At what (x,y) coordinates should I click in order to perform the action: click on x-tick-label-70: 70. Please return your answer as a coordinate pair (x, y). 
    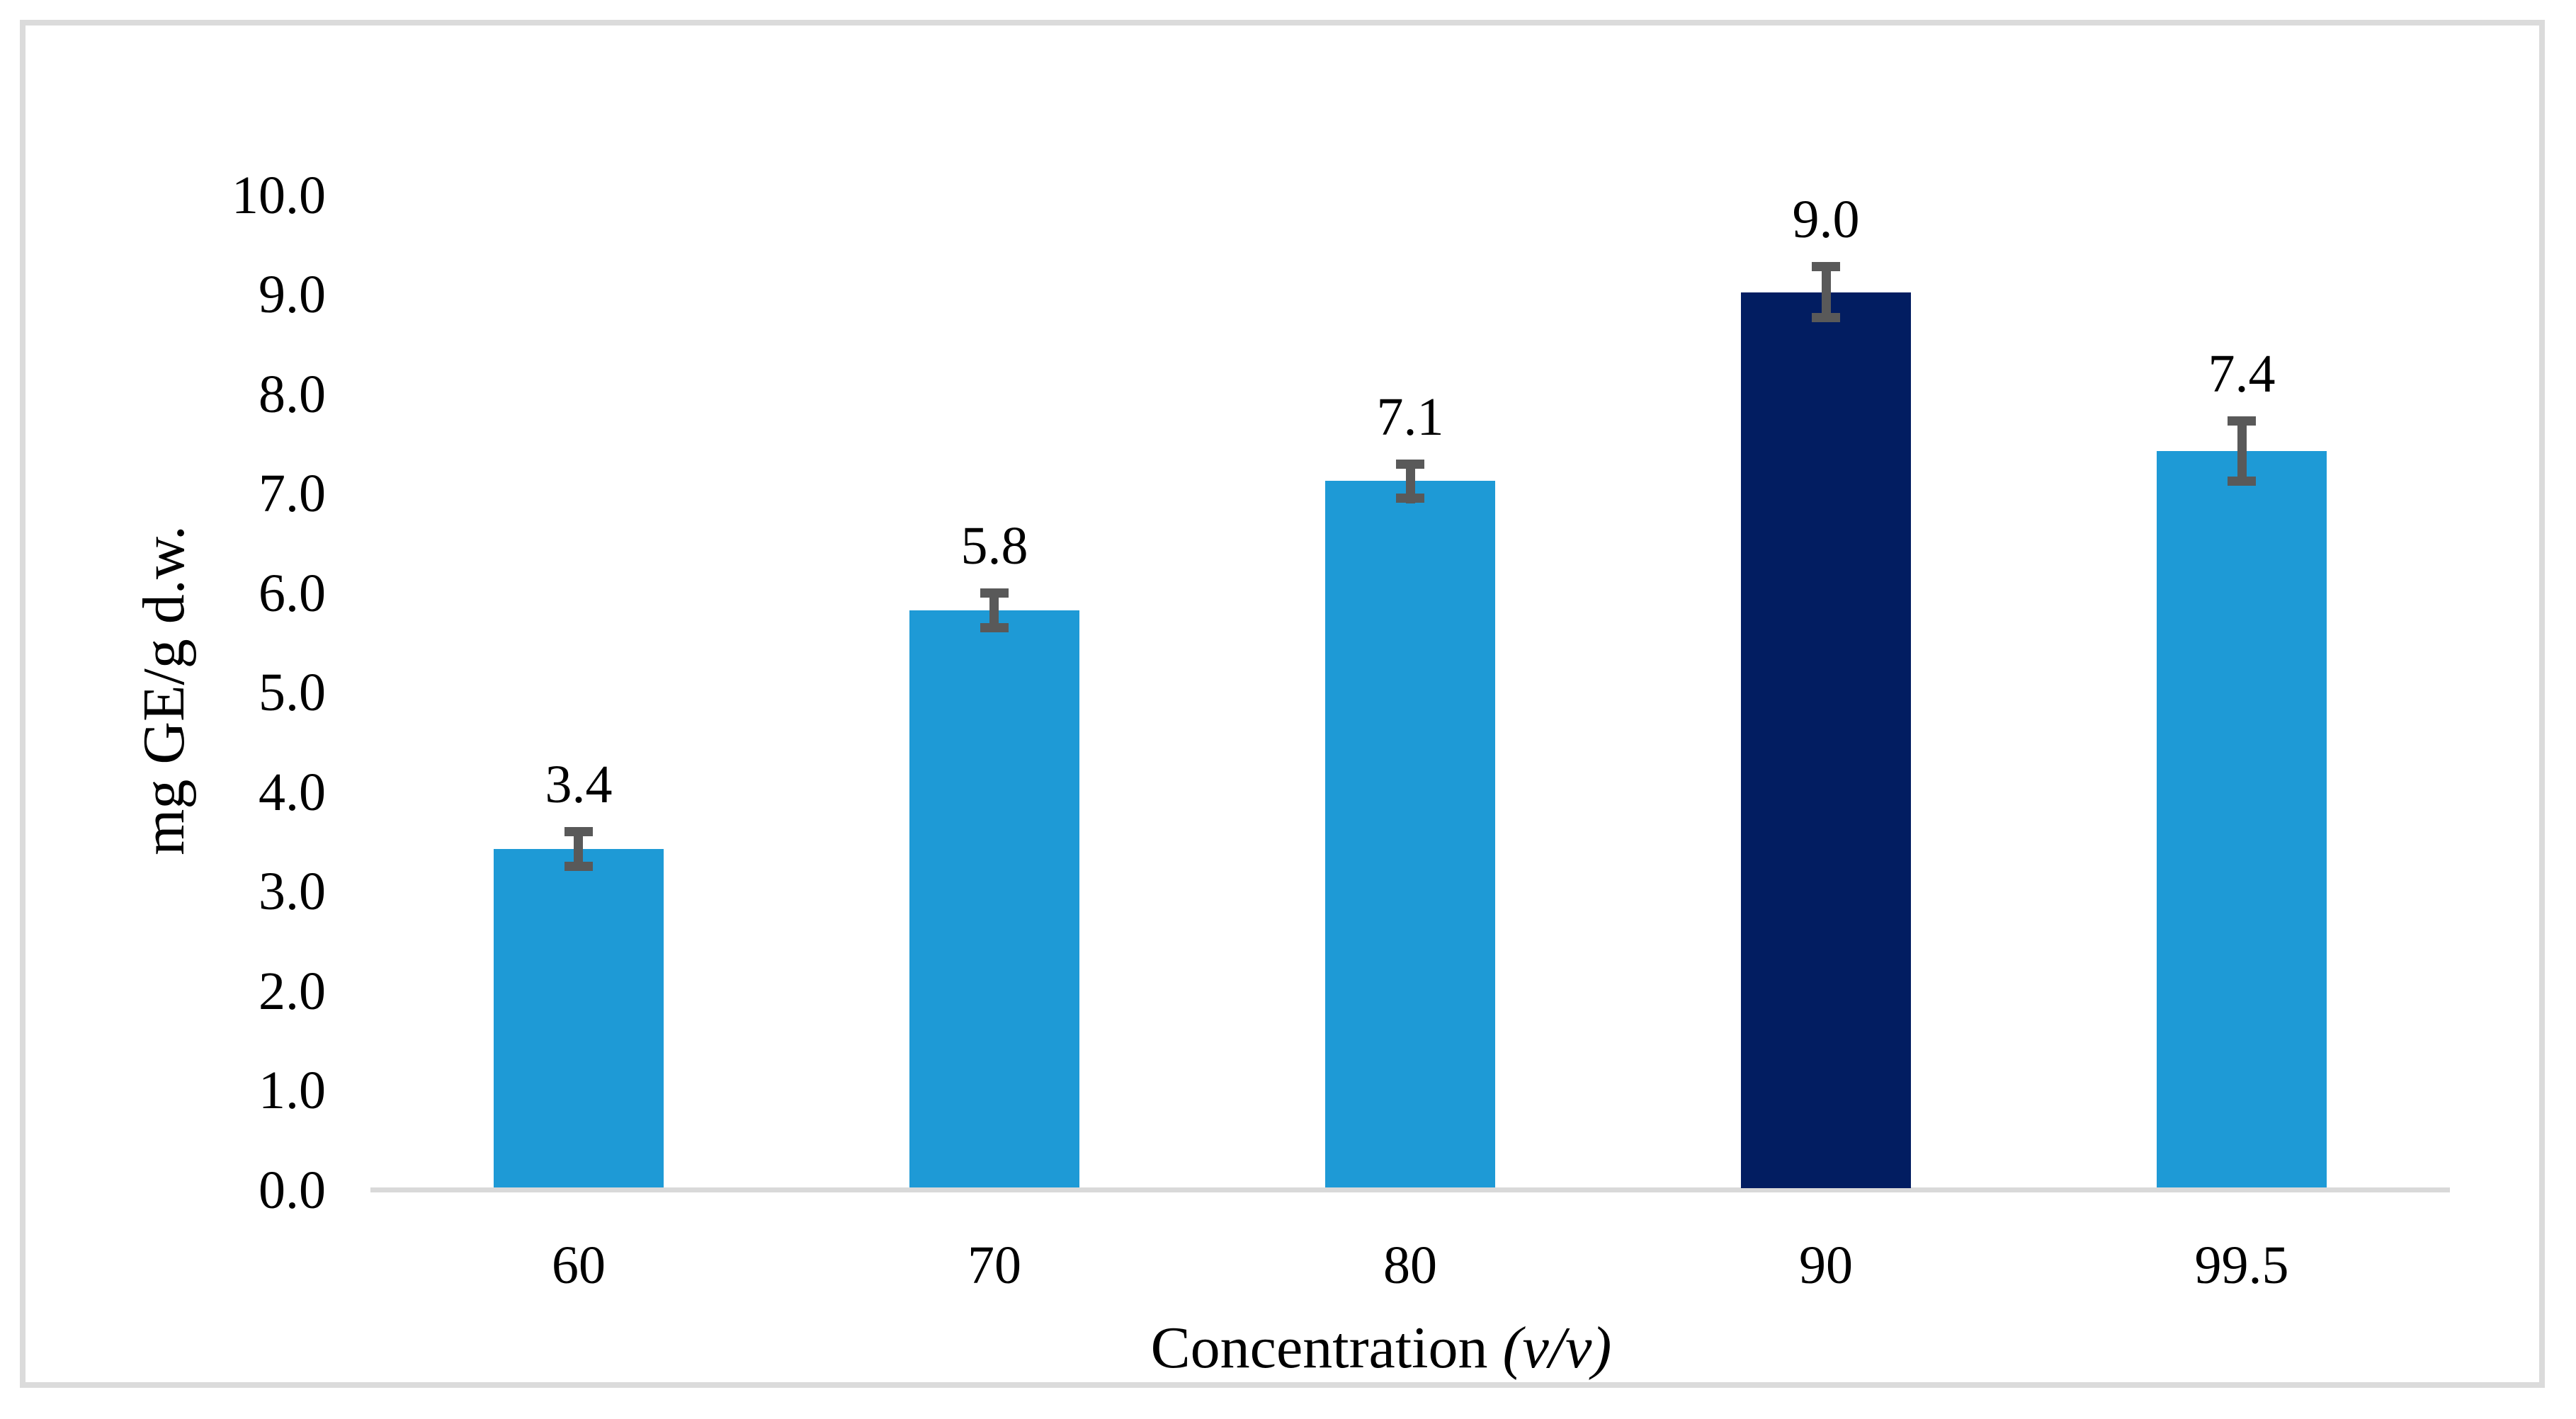
    Looking at the image, I should click on (994, 1265).